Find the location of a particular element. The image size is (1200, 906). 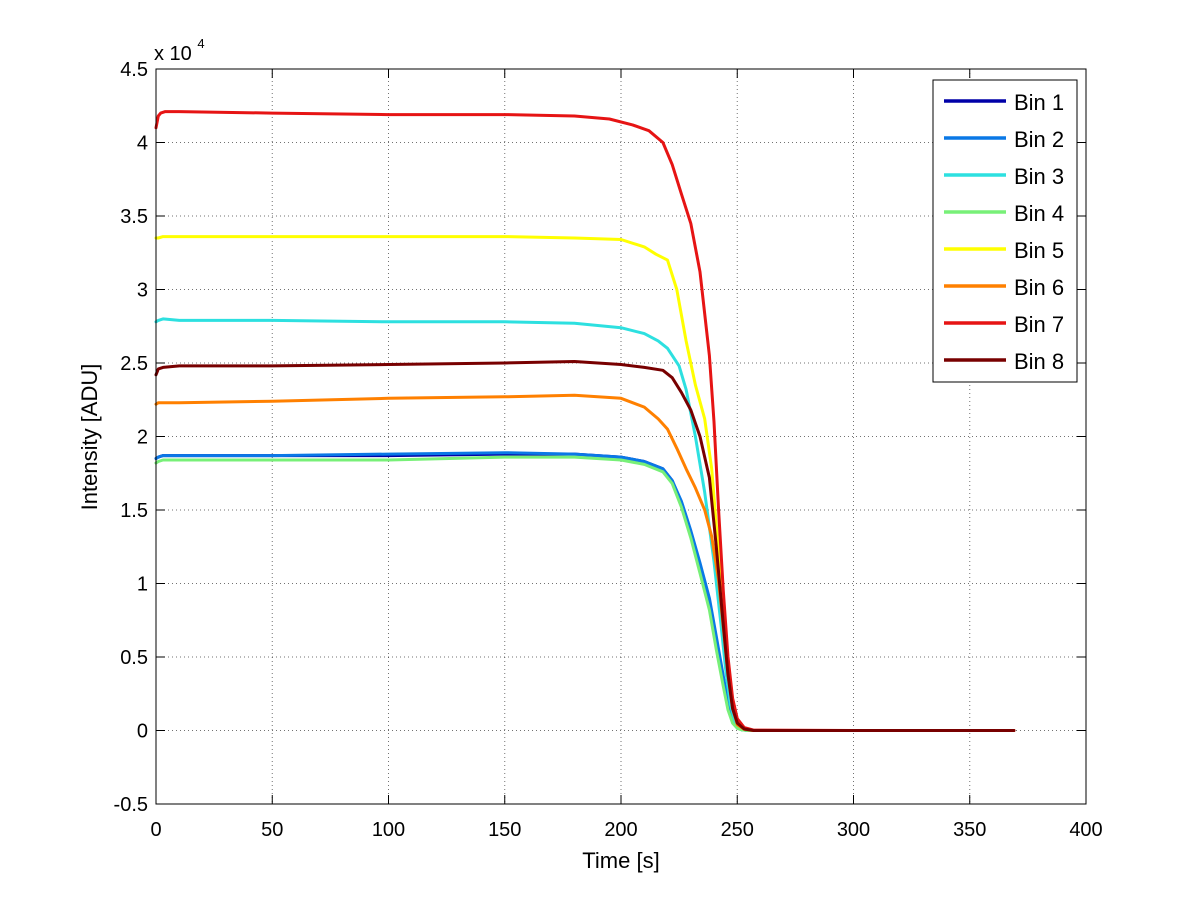

y-tick-label: 2.5 is located at coordinates (134, 364).